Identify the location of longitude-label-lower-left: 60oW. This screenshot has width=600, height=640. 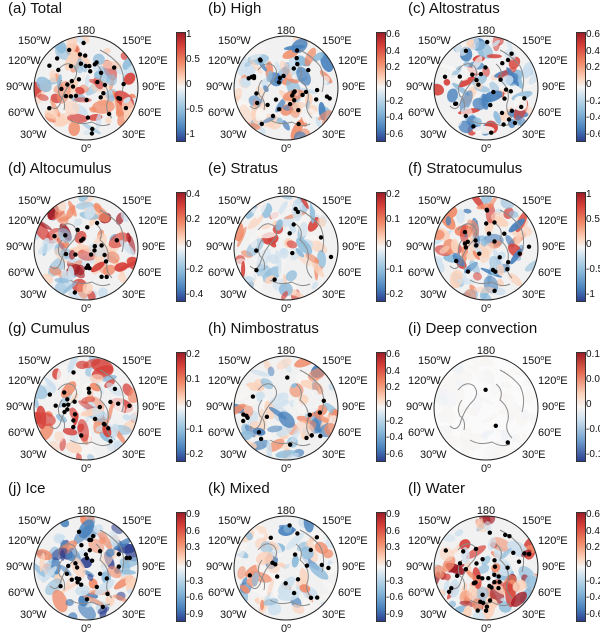
(221, 593).